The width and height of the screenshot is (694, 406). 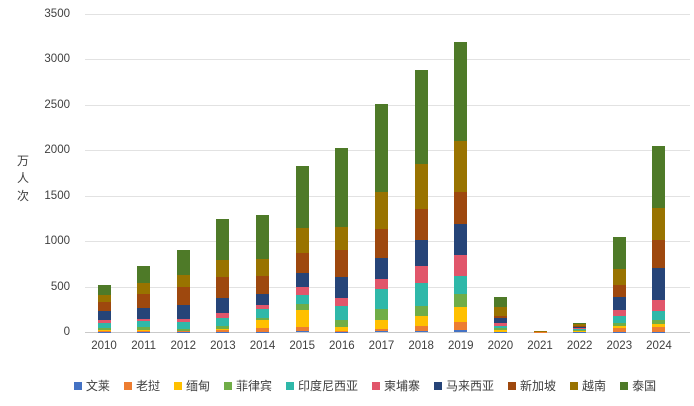 I want to click on x-tick-label: 2018, so click(x=421, y=346).